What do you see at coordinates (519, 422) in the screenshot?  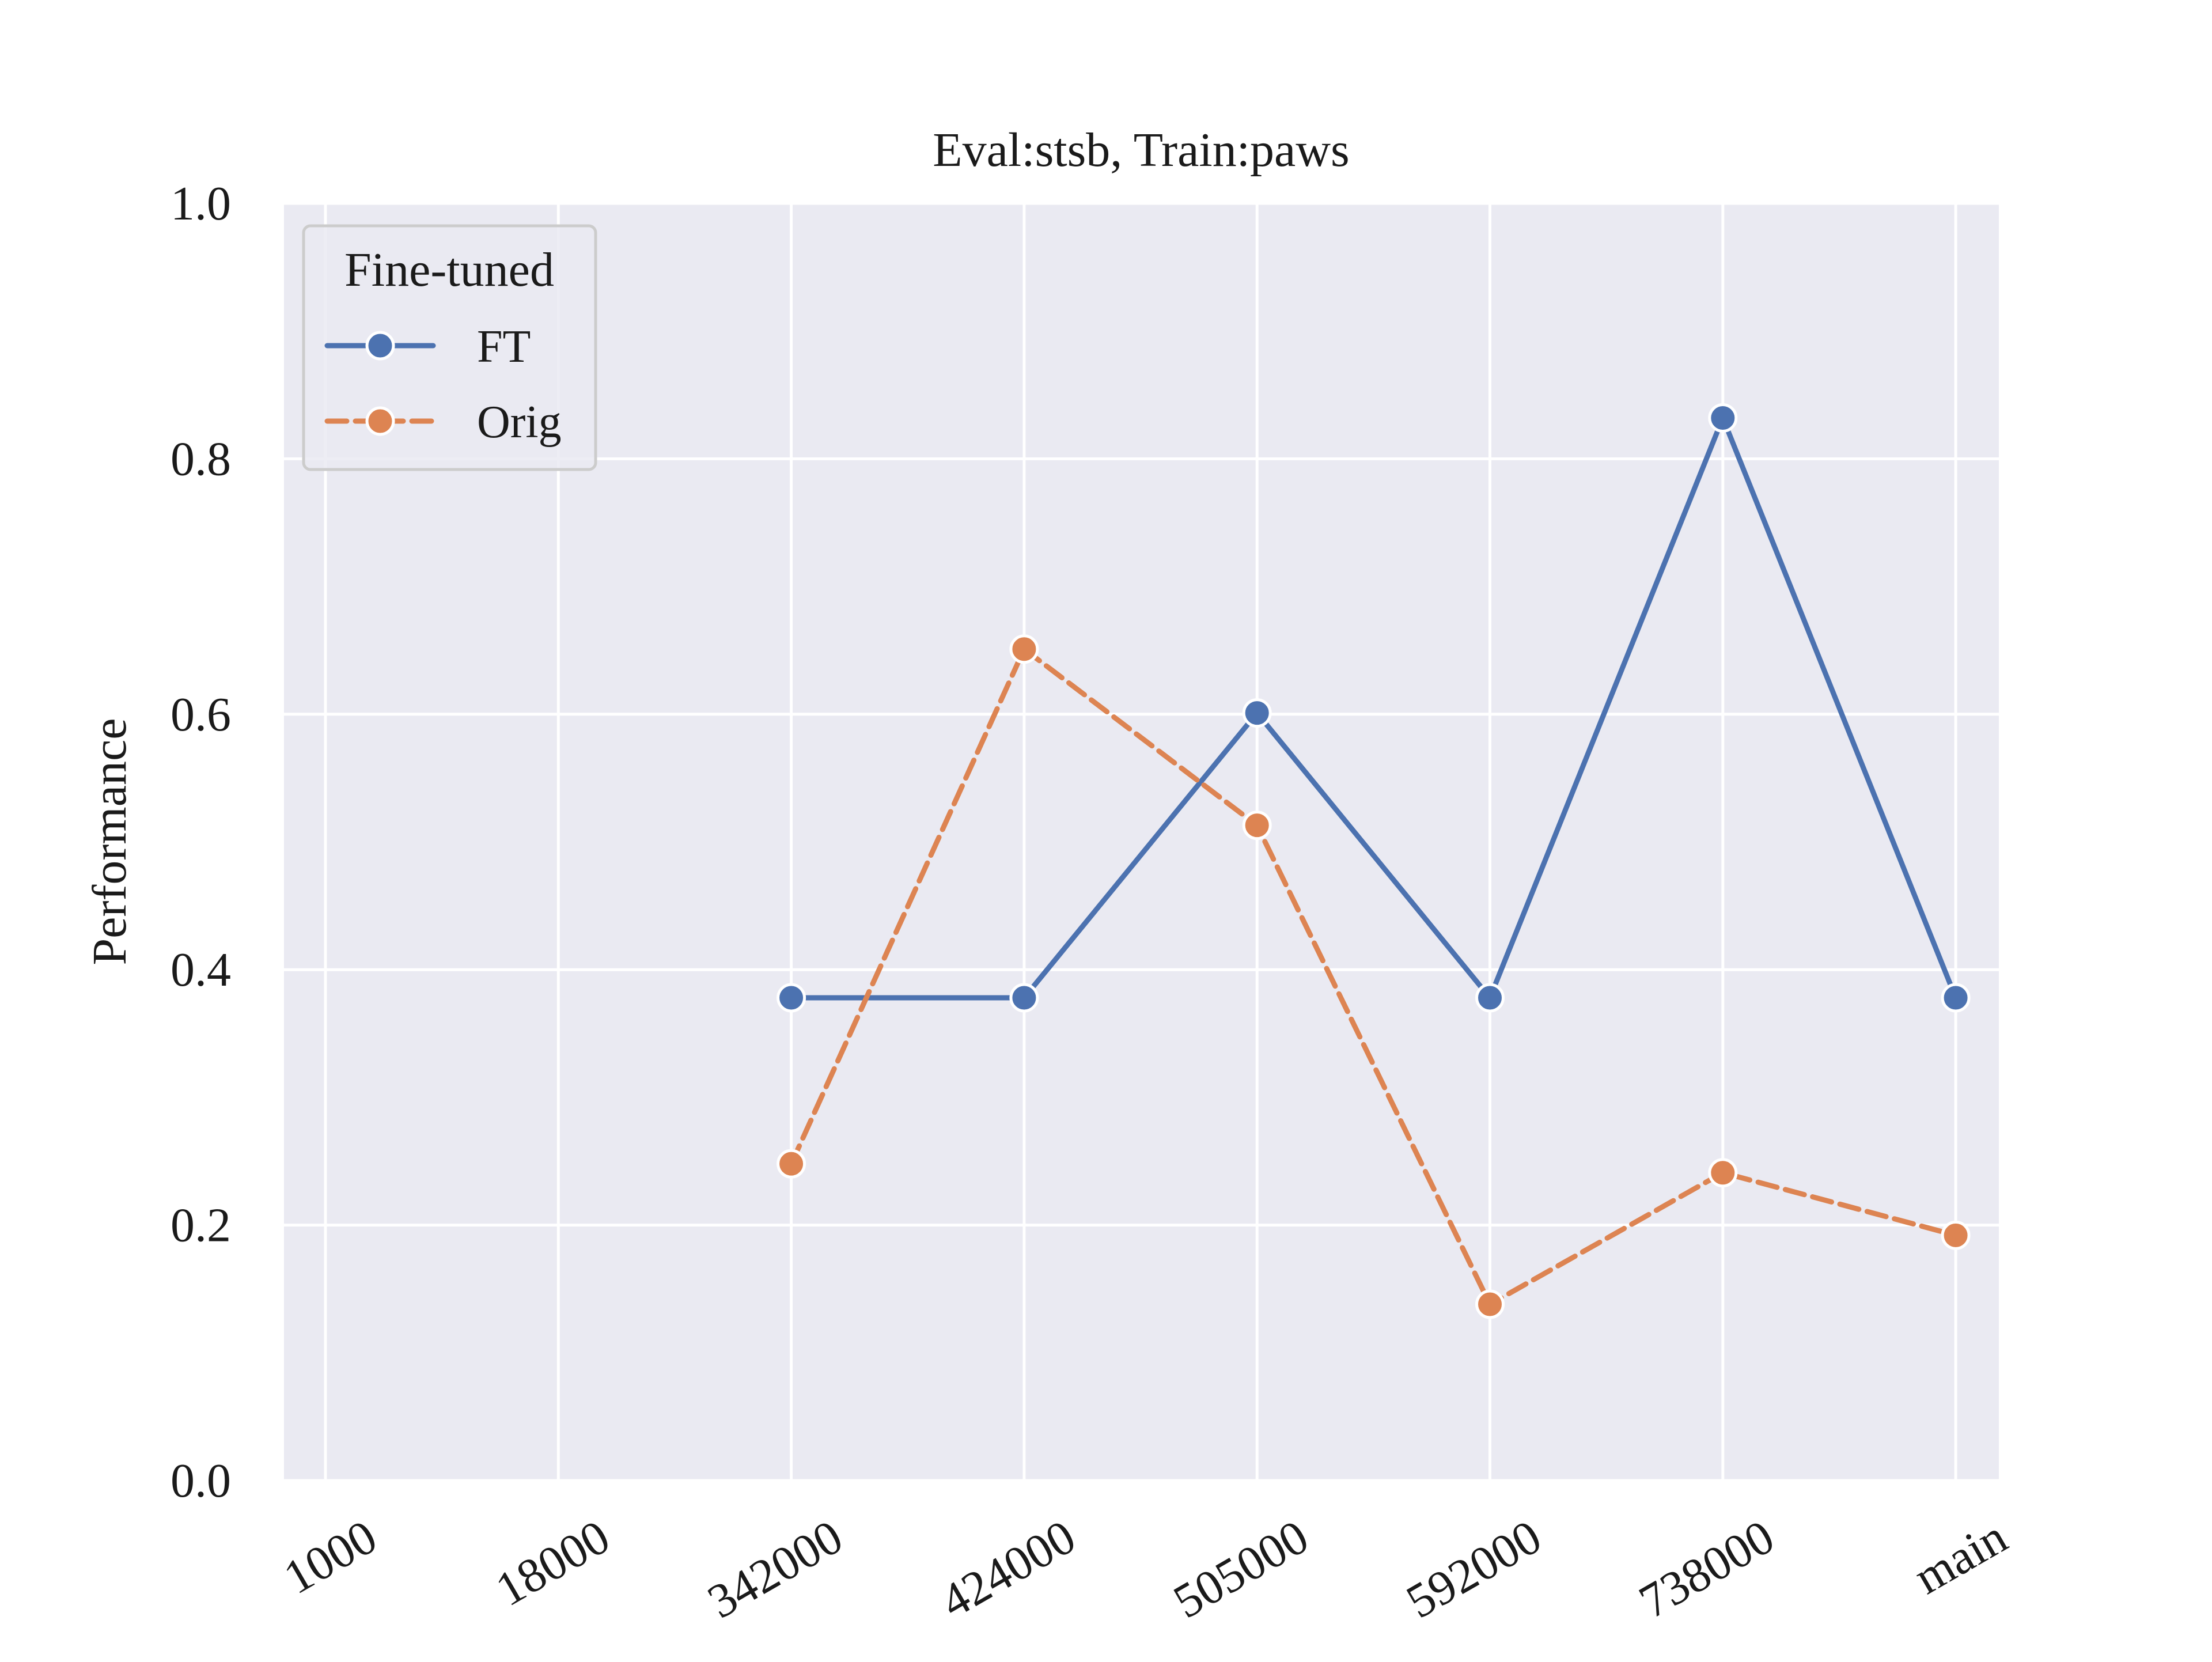 I see `legend-label-orig: Orig` at bounding box center [519, 422].